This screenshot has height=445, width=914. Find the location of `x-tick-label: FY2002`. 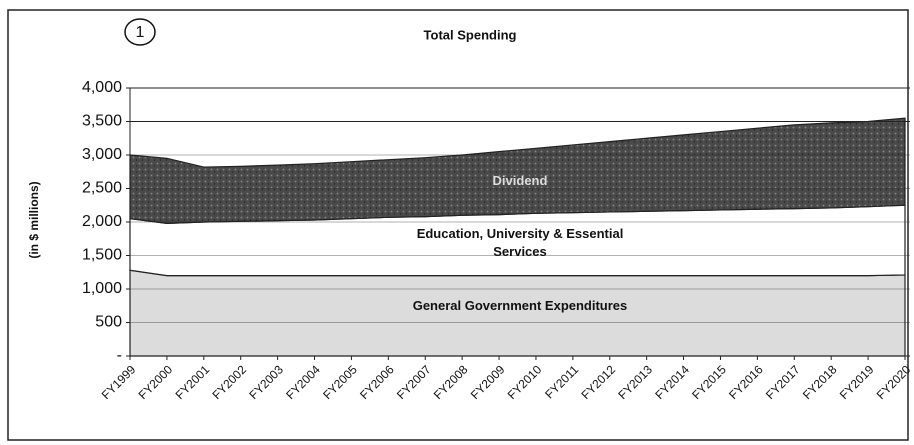

x-tick-label: FY2002 is located at coordinates (229, 382).